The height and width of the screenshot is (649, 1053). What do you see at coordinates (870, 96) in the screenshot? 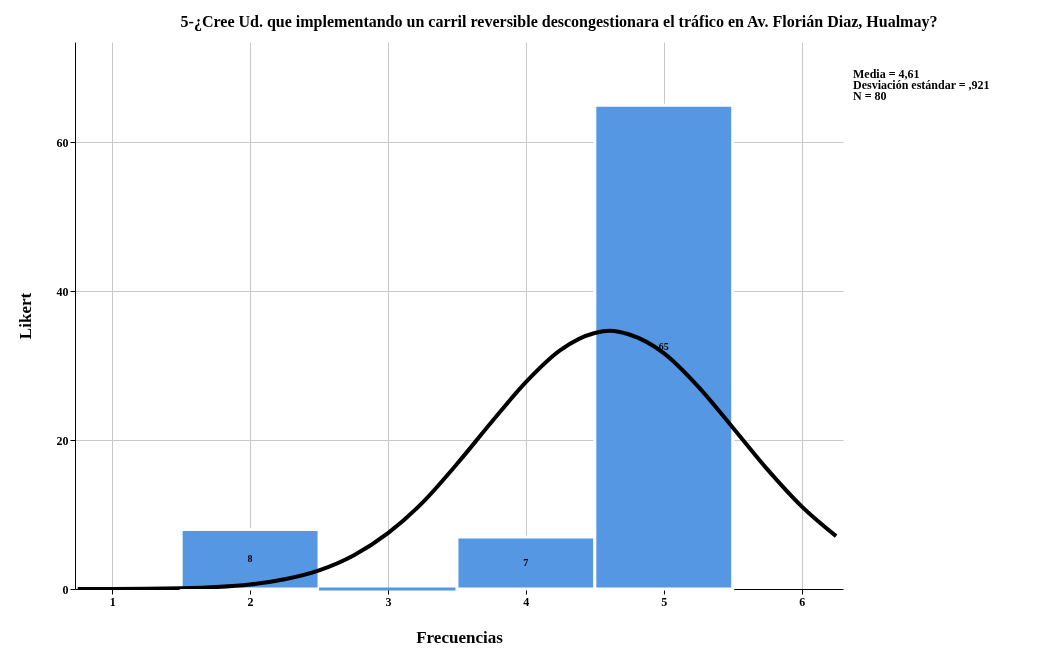
I see `text: N = 80` at bounding box center [870, 96].